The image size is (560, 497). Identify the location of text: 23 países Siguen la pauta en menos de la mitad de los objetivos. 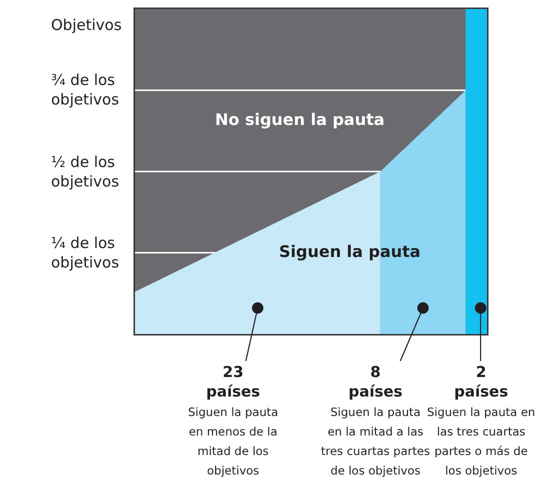
(233, 420).